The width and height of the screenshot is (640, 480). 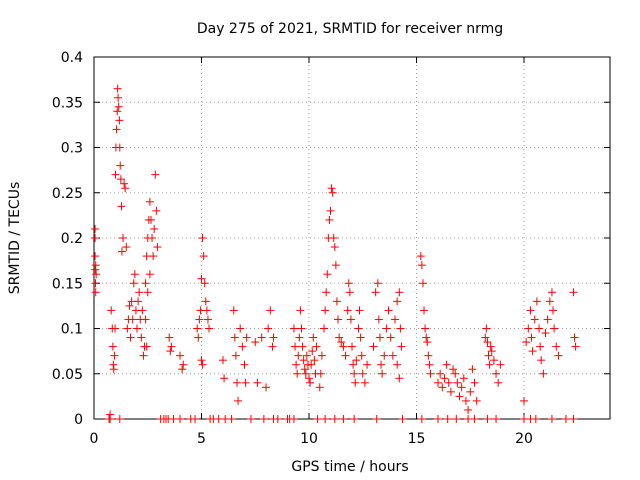 I want to click on y-tick-label: 0.3, so click(x=72, y=149).